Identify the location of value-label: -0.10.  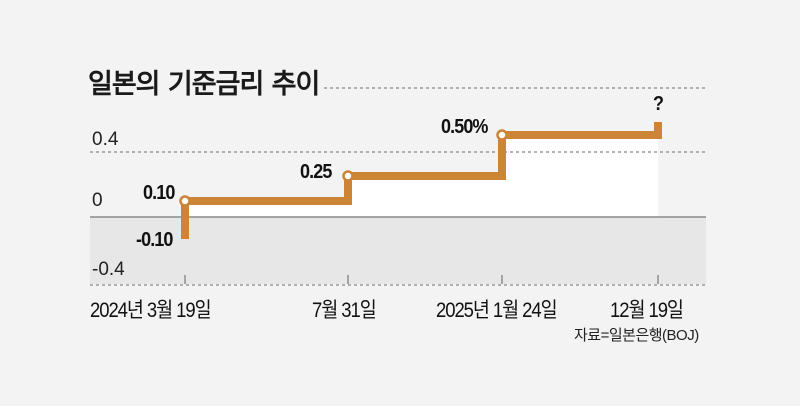
(154, 240).